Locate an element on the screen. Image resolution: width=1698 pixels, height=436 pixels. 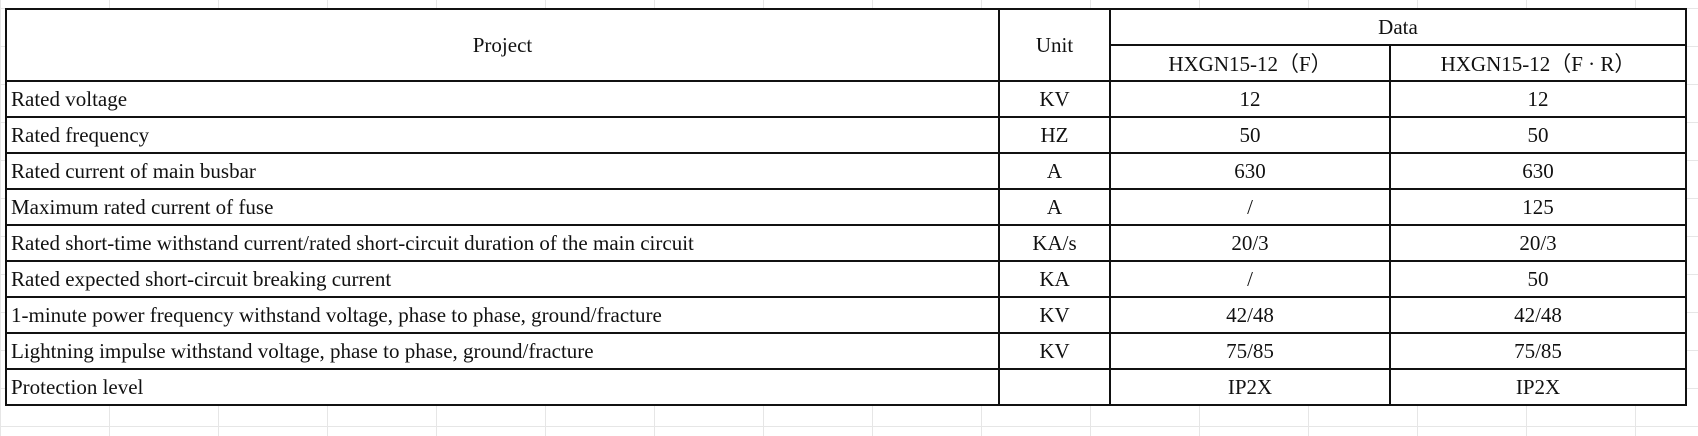
cell-project: Rated current of main busbar is located at coordinates (502, 171).